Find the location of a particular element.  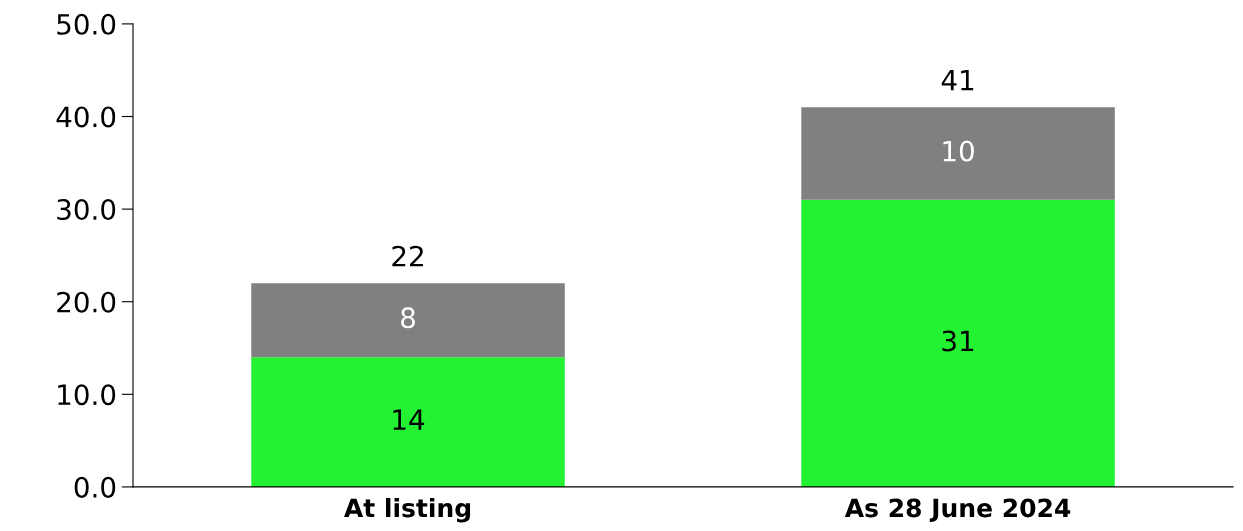

data-label: 31 is located at coordinates (958, 341).